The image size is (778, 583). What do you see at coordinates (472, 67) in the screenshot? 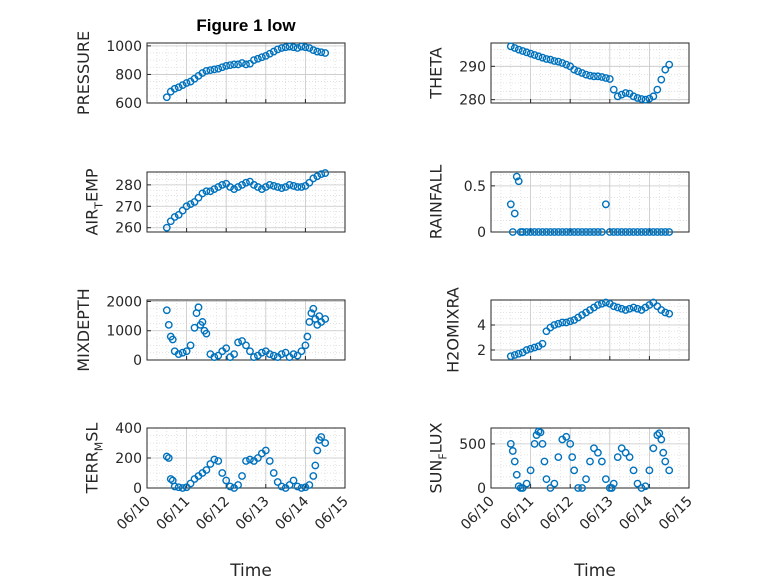
I see `y-tick-label: 290` at bounding box center [472, 67].